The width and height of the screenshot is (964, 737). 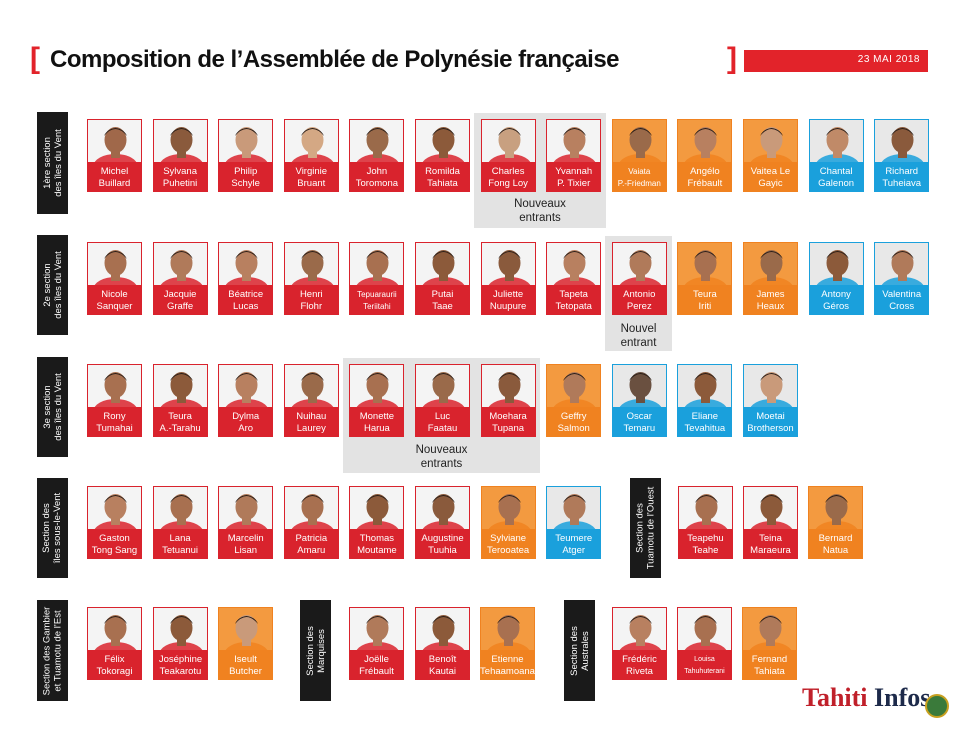 I want to click on member-name-plate: Putai Taae, so click(x=442, y=300).